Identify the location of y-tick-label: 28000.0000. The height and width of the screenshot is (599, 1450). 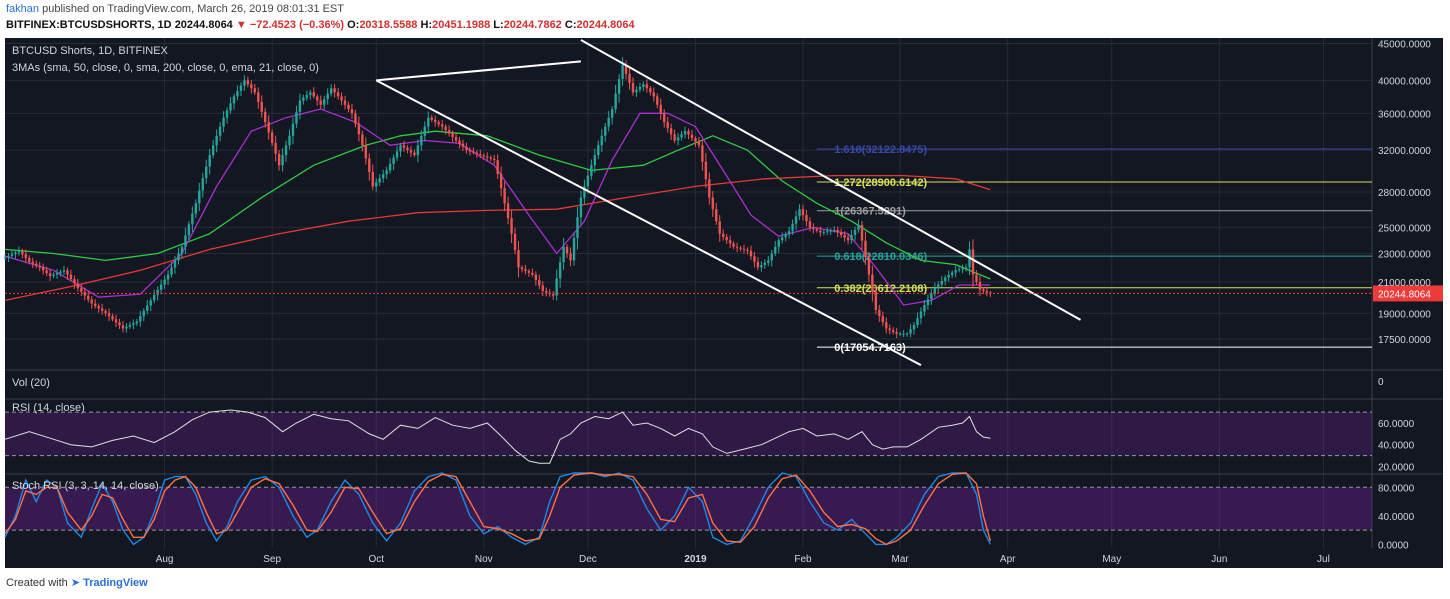
(1404, 193).